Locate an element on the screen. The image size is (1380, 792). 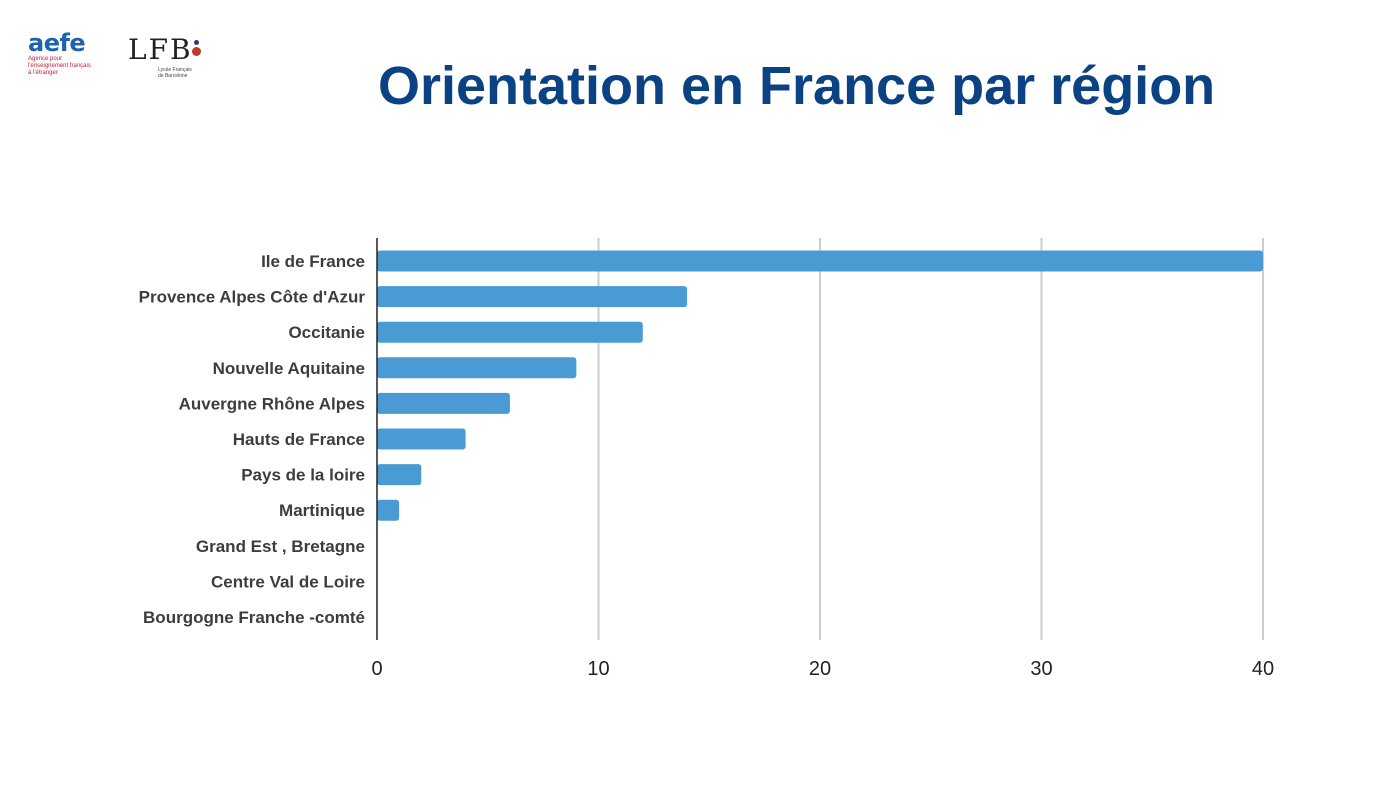
category-label: Hauts de France is located at coordinates (299, 439).